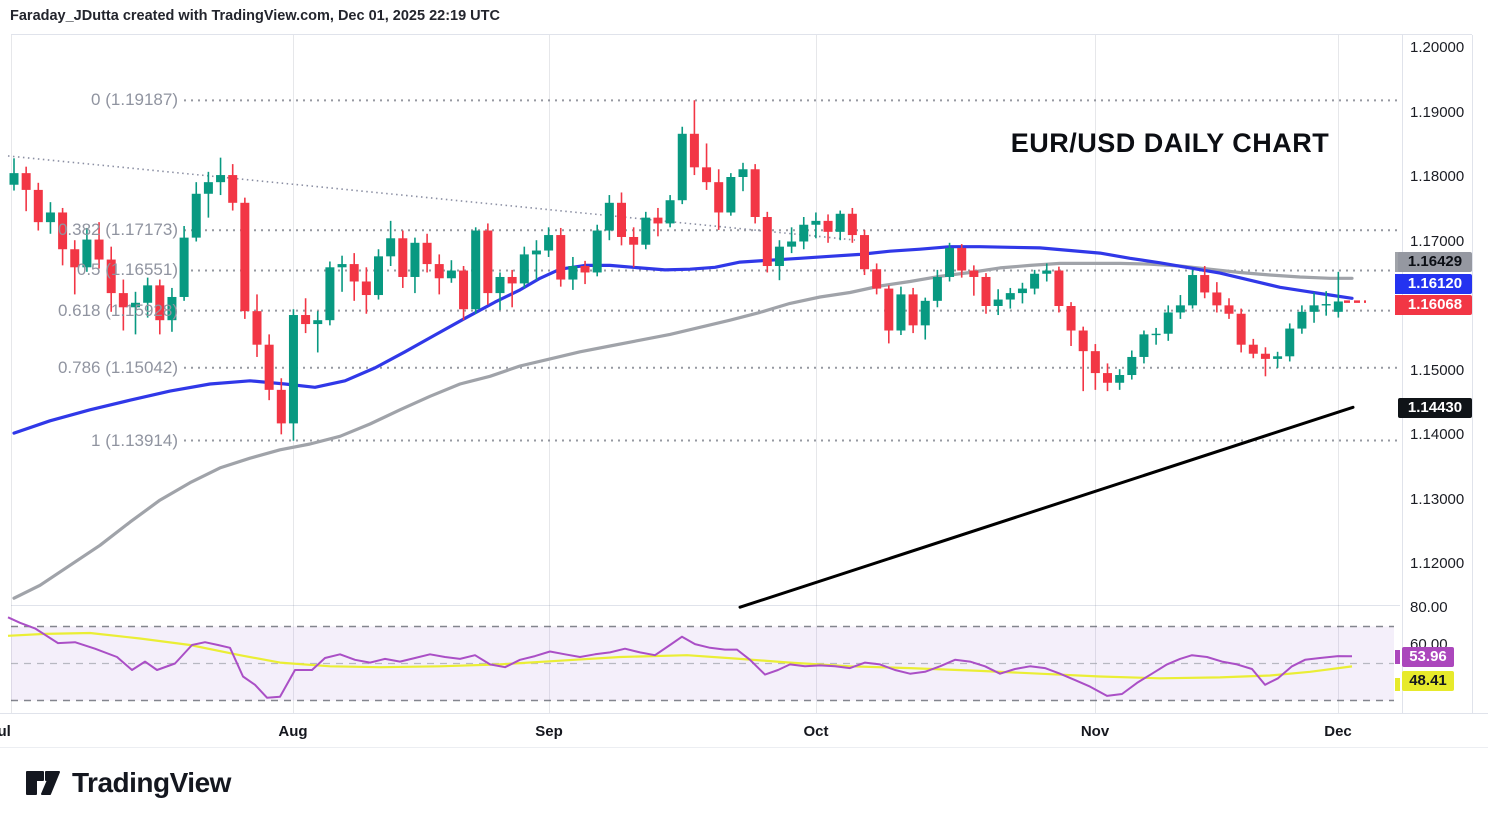 The image size is (1488, 824). What do you see at coordinates (1437, 499) in the screenshot?
I see `price-axis-label: 1.13000` at bounding box center [1437, 499].